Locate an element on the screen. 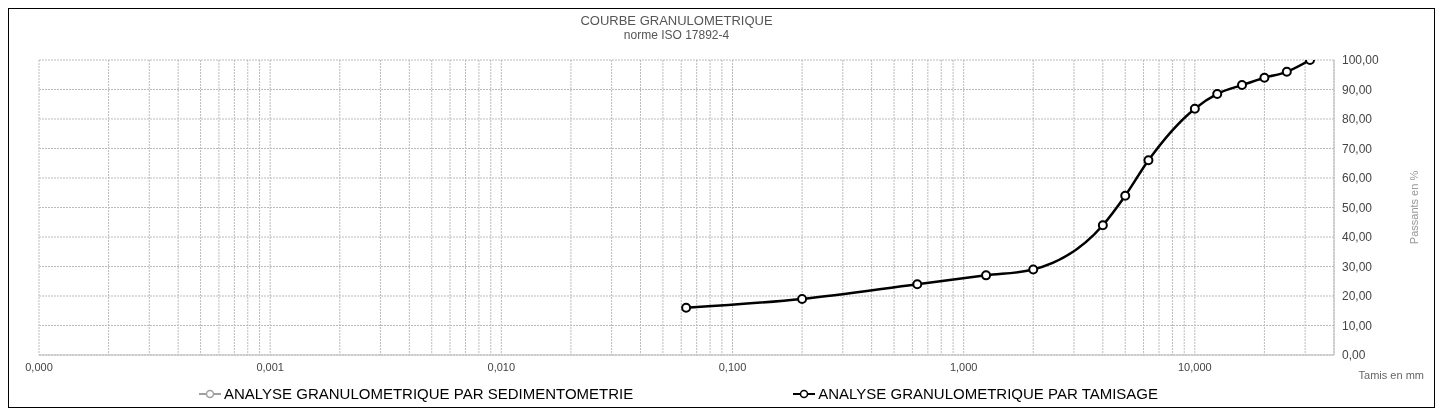 The width and height of the screenshot is (1441, 414). y-axis-title: Passants en % is located at coordinates (1413, 207).